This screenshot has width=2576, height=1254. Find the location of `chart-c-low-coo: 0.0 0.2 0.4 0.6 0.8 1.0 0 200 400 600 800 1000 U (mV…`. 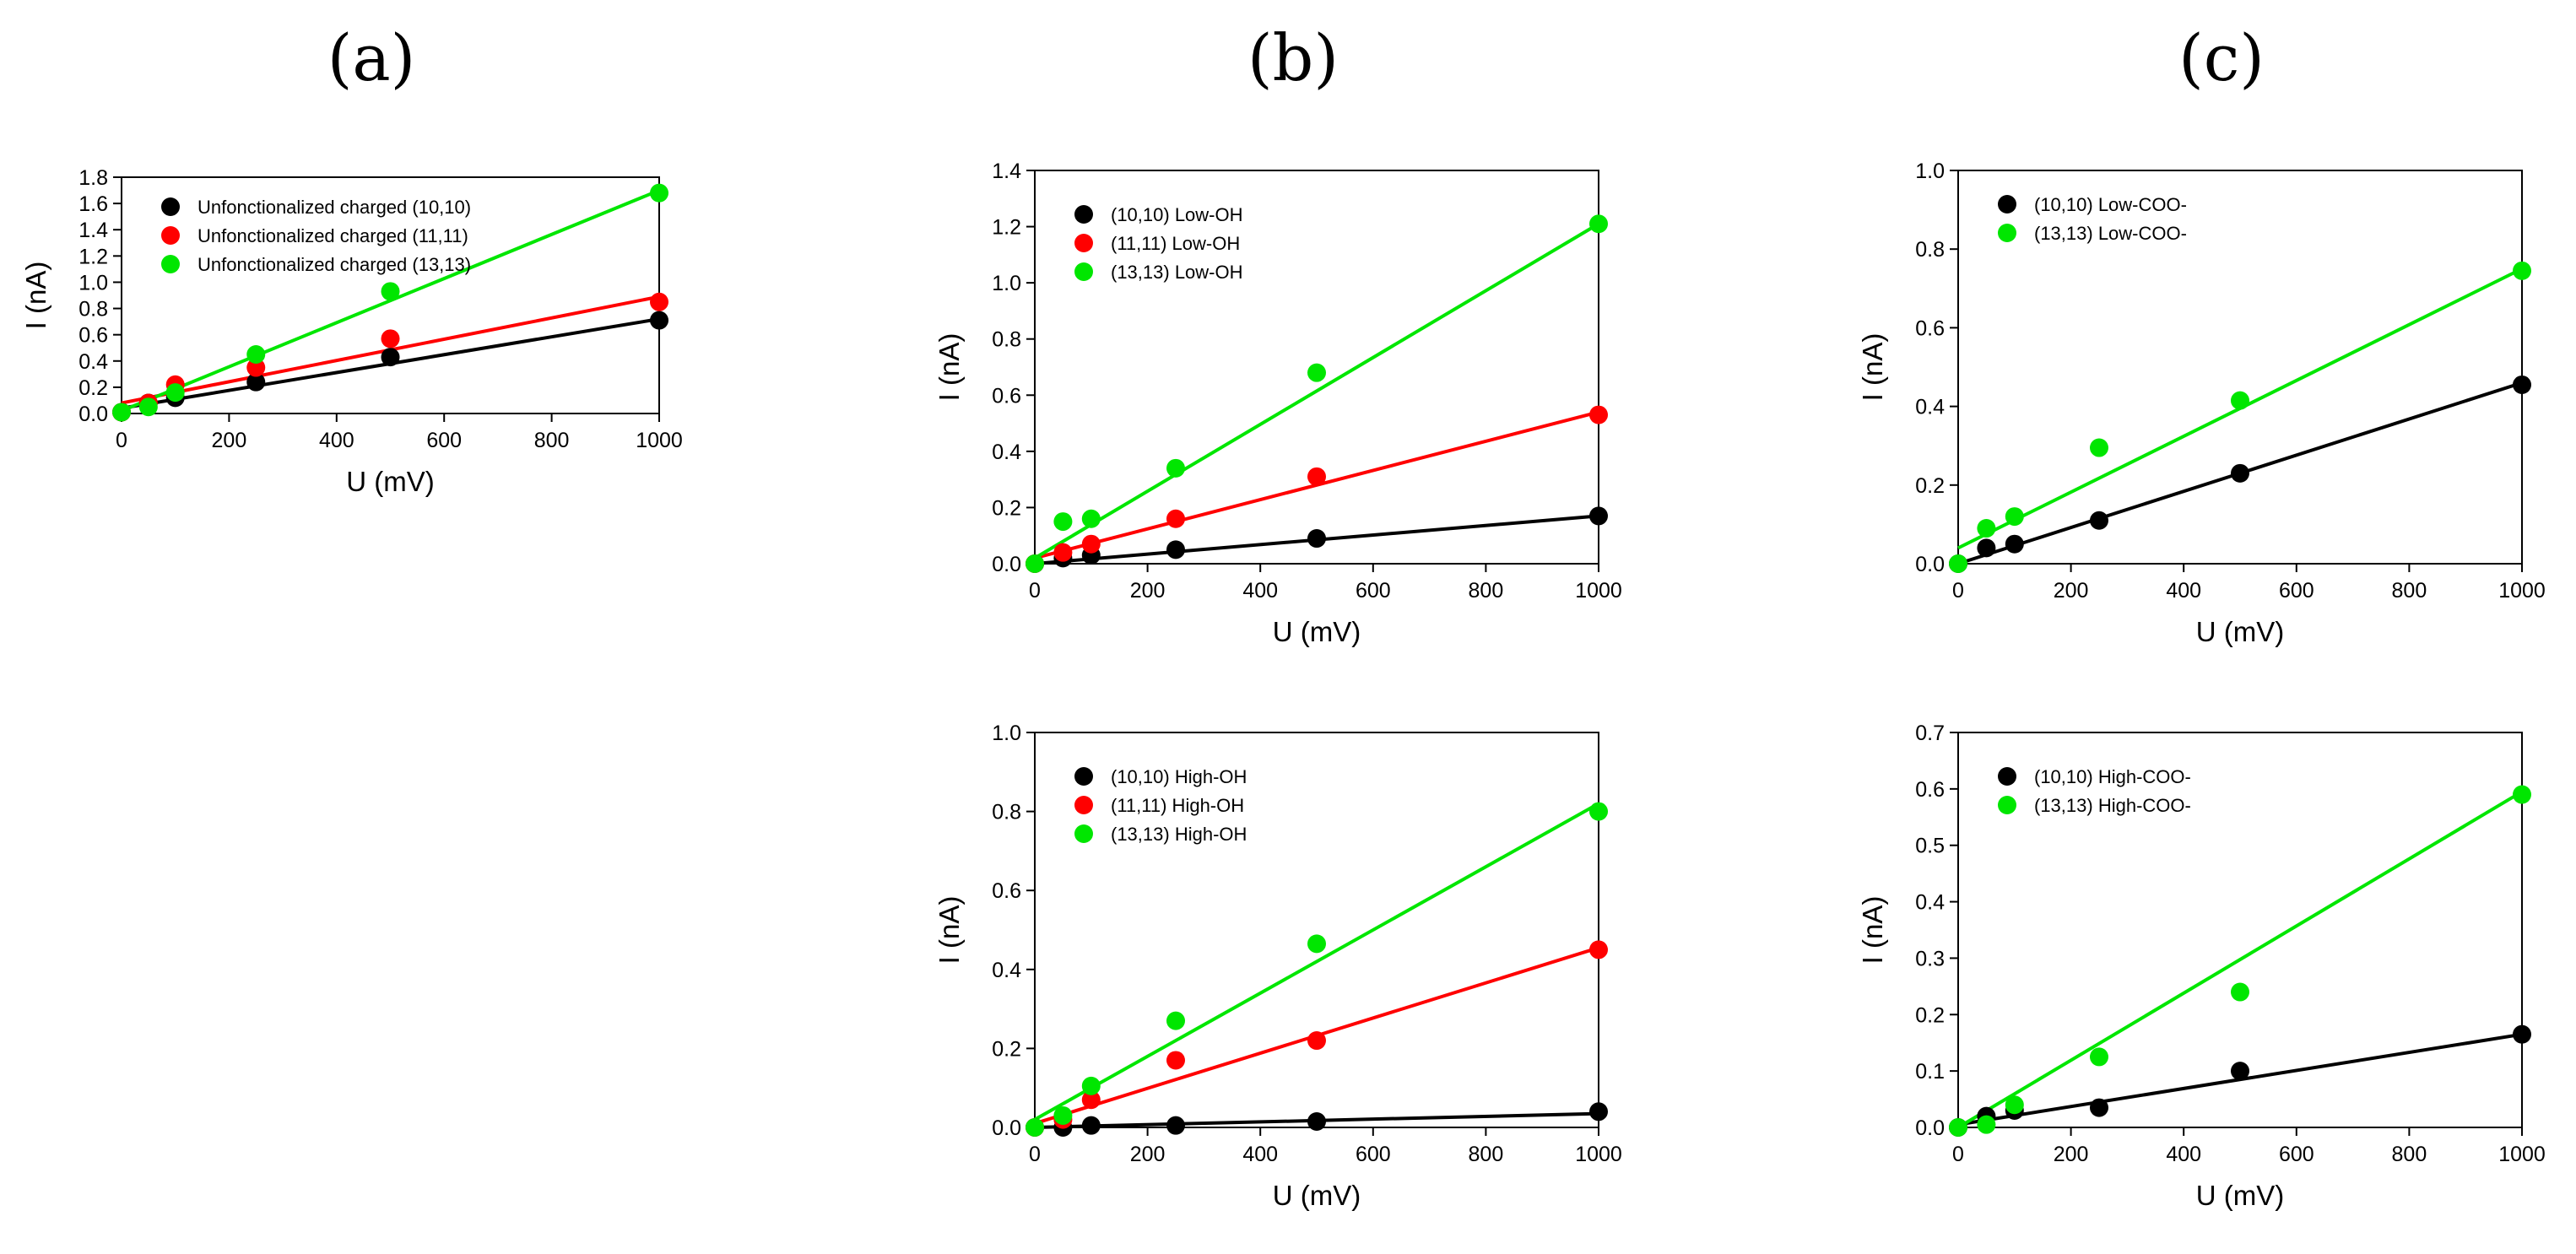

chart-c-low-coo: 0.0 0.2 0.4 0.6 0.8 1.0 0 200 400 600 800 1000 U (mV… is located at coordinates (2201, 403).